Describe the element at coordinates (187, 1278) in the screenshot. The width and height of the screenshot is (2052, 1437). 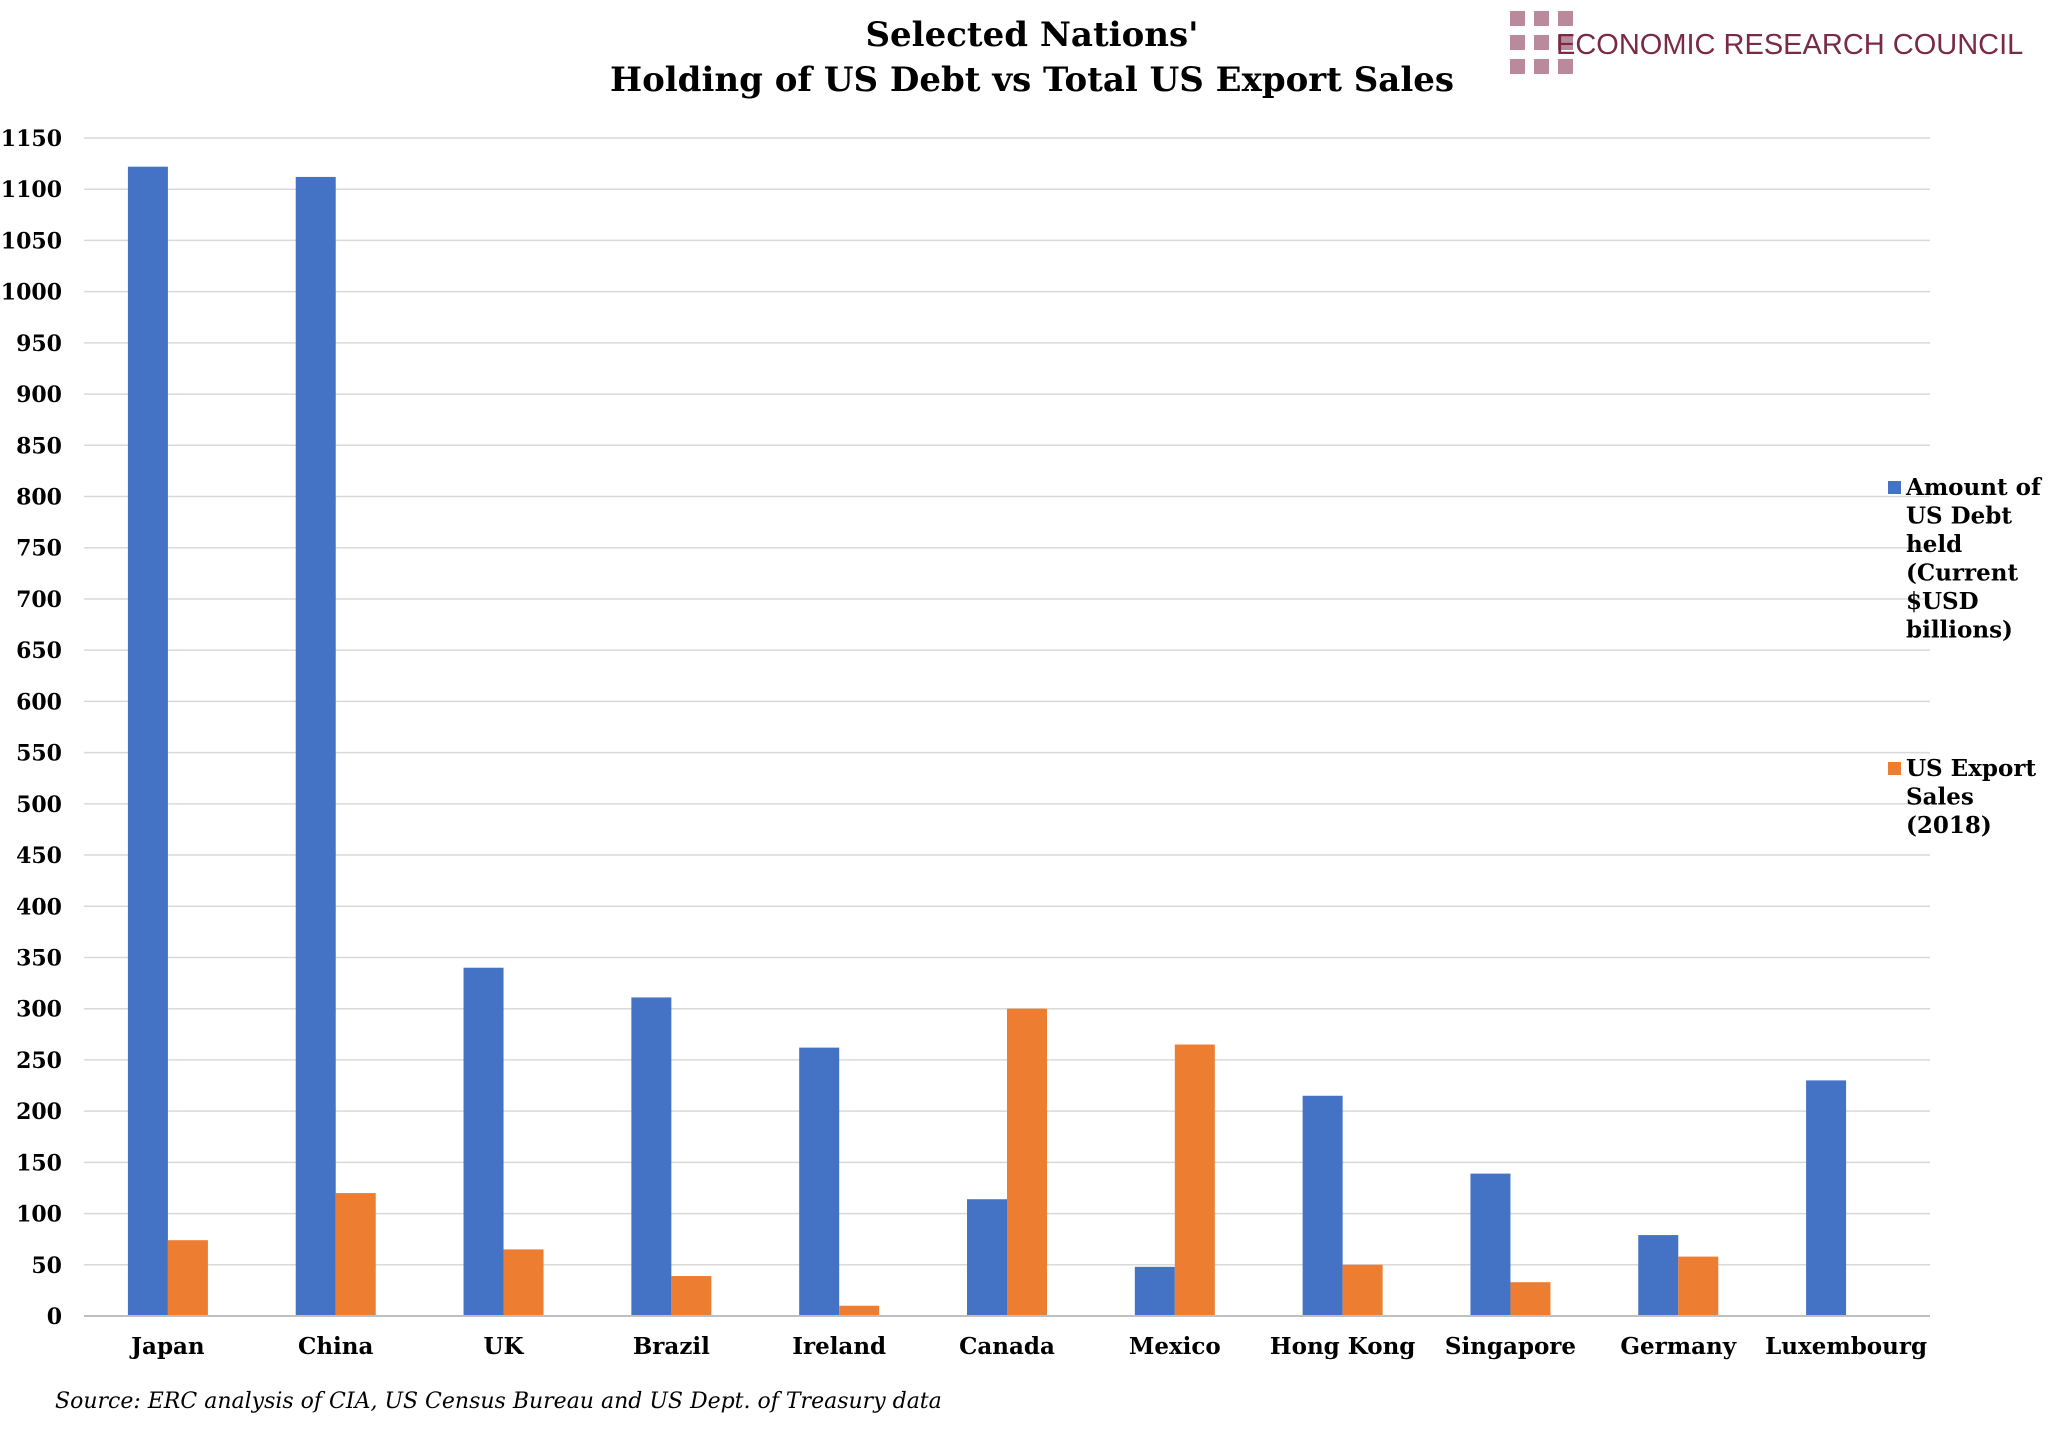
I see `export-bar-japan` at that location.